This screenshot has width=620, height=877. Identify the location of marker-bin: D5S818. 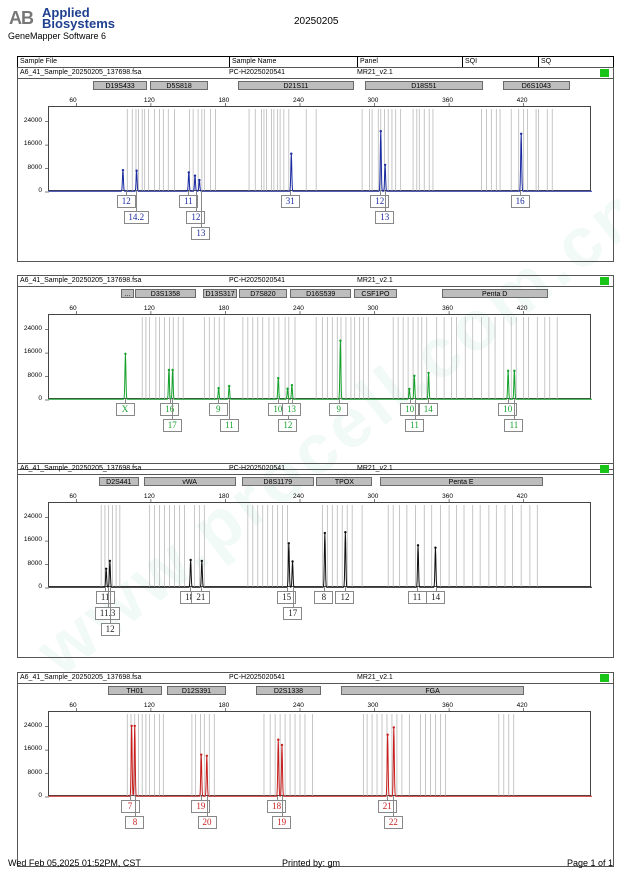
(179, 85).